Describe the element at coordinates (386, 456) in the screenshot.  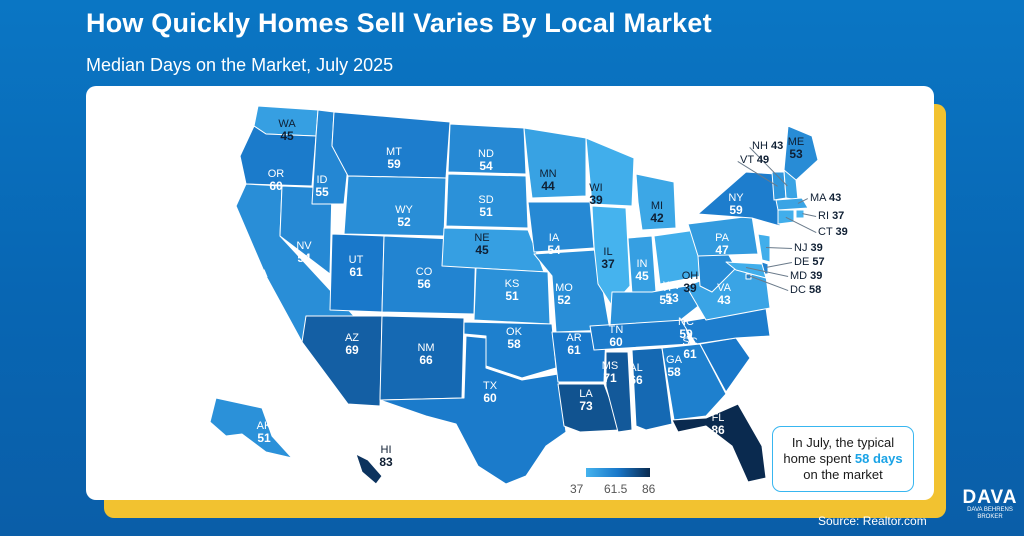
I see `state-label-hi: HI 83` at that location.